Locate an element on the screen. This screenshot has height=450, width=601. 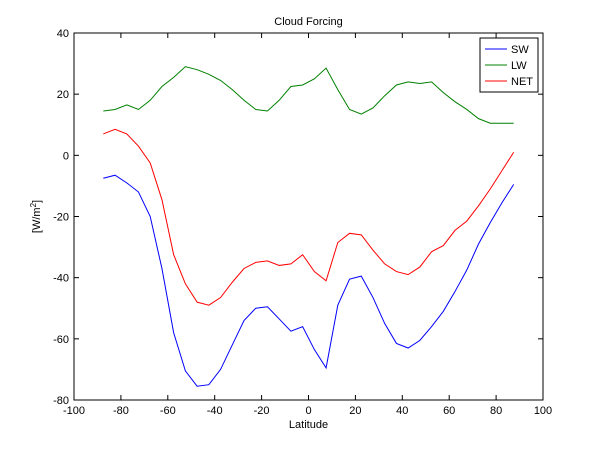
x-tick-label: -20 is located at coordinates (262, 411).